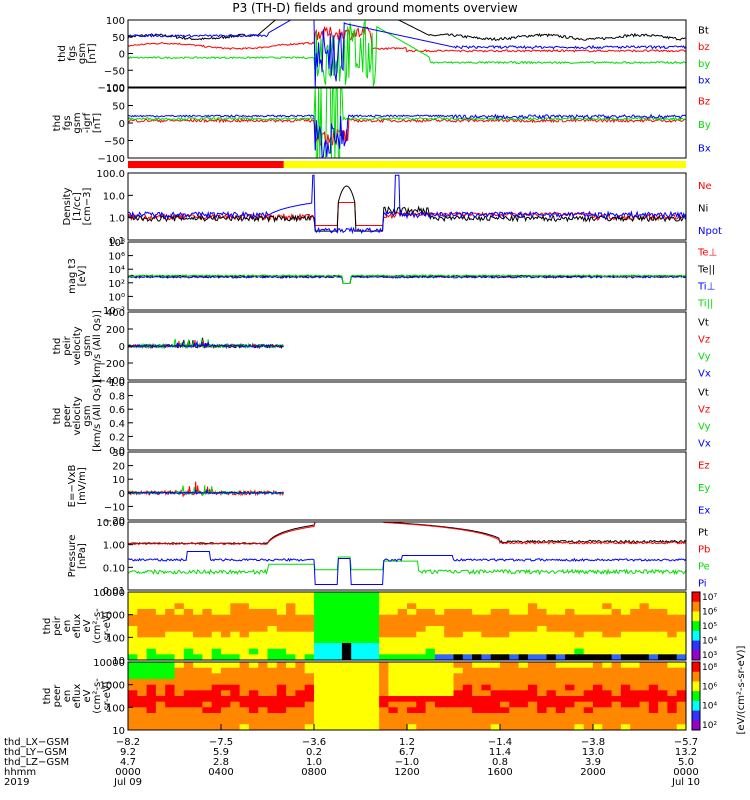  Describe the element at coordinates (593, 752) in the screenshot. I see `xtick-label: 13.0` at that location.